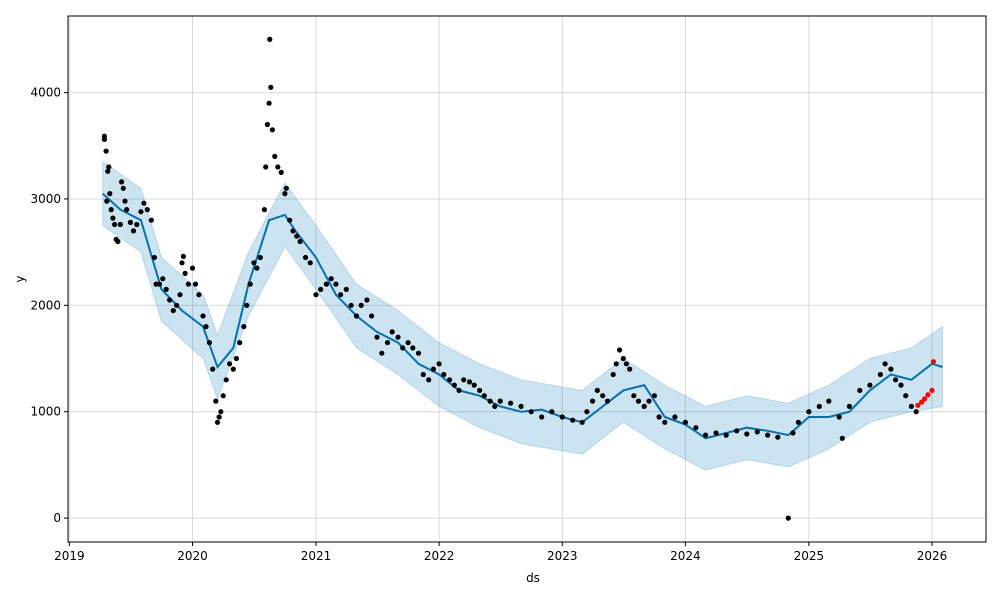 The height and width of the screenshot is (600, 1000). Describe the element at coordinates (45, 93) in the screenshot. I see `y-tick-label: 4000` at that location.